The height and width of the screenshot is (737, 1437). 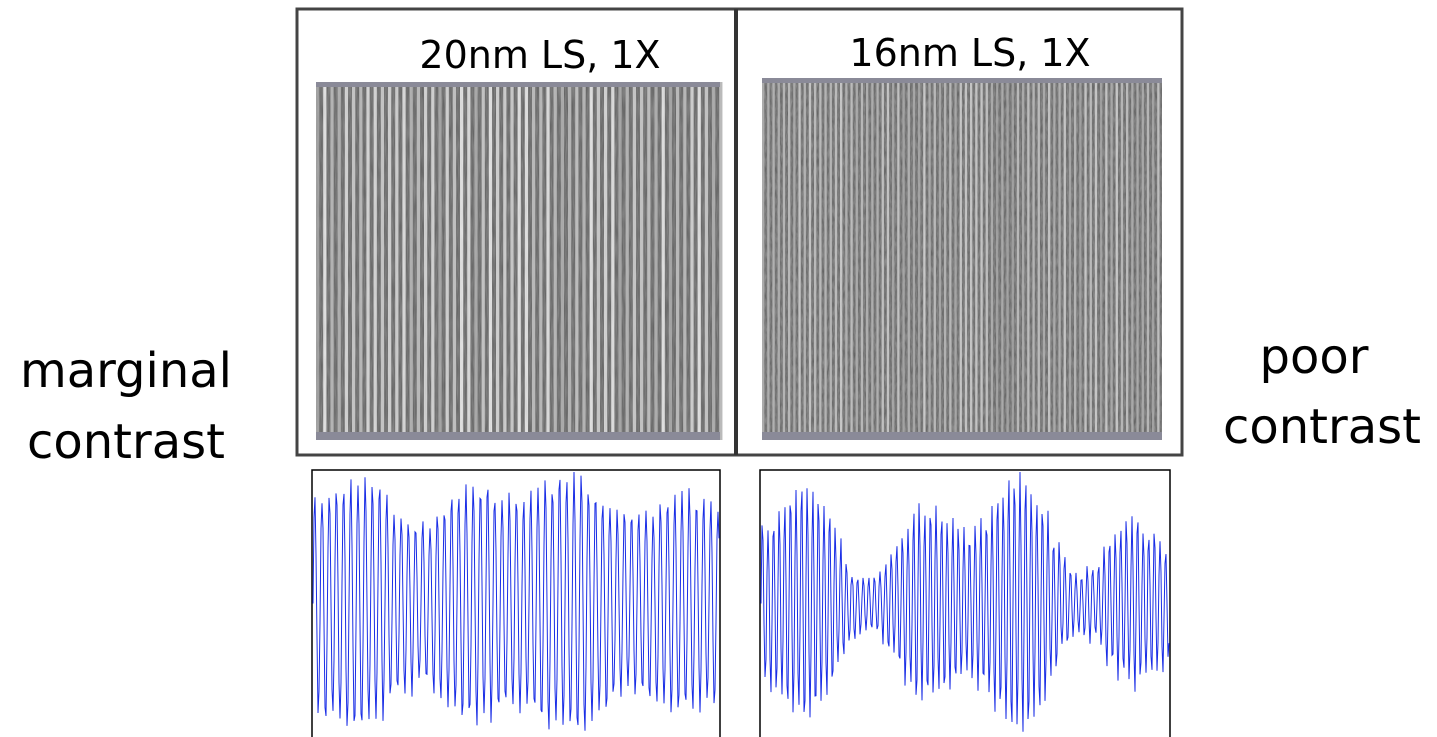 I want to click on grating-line, so click(x=721, y=261).